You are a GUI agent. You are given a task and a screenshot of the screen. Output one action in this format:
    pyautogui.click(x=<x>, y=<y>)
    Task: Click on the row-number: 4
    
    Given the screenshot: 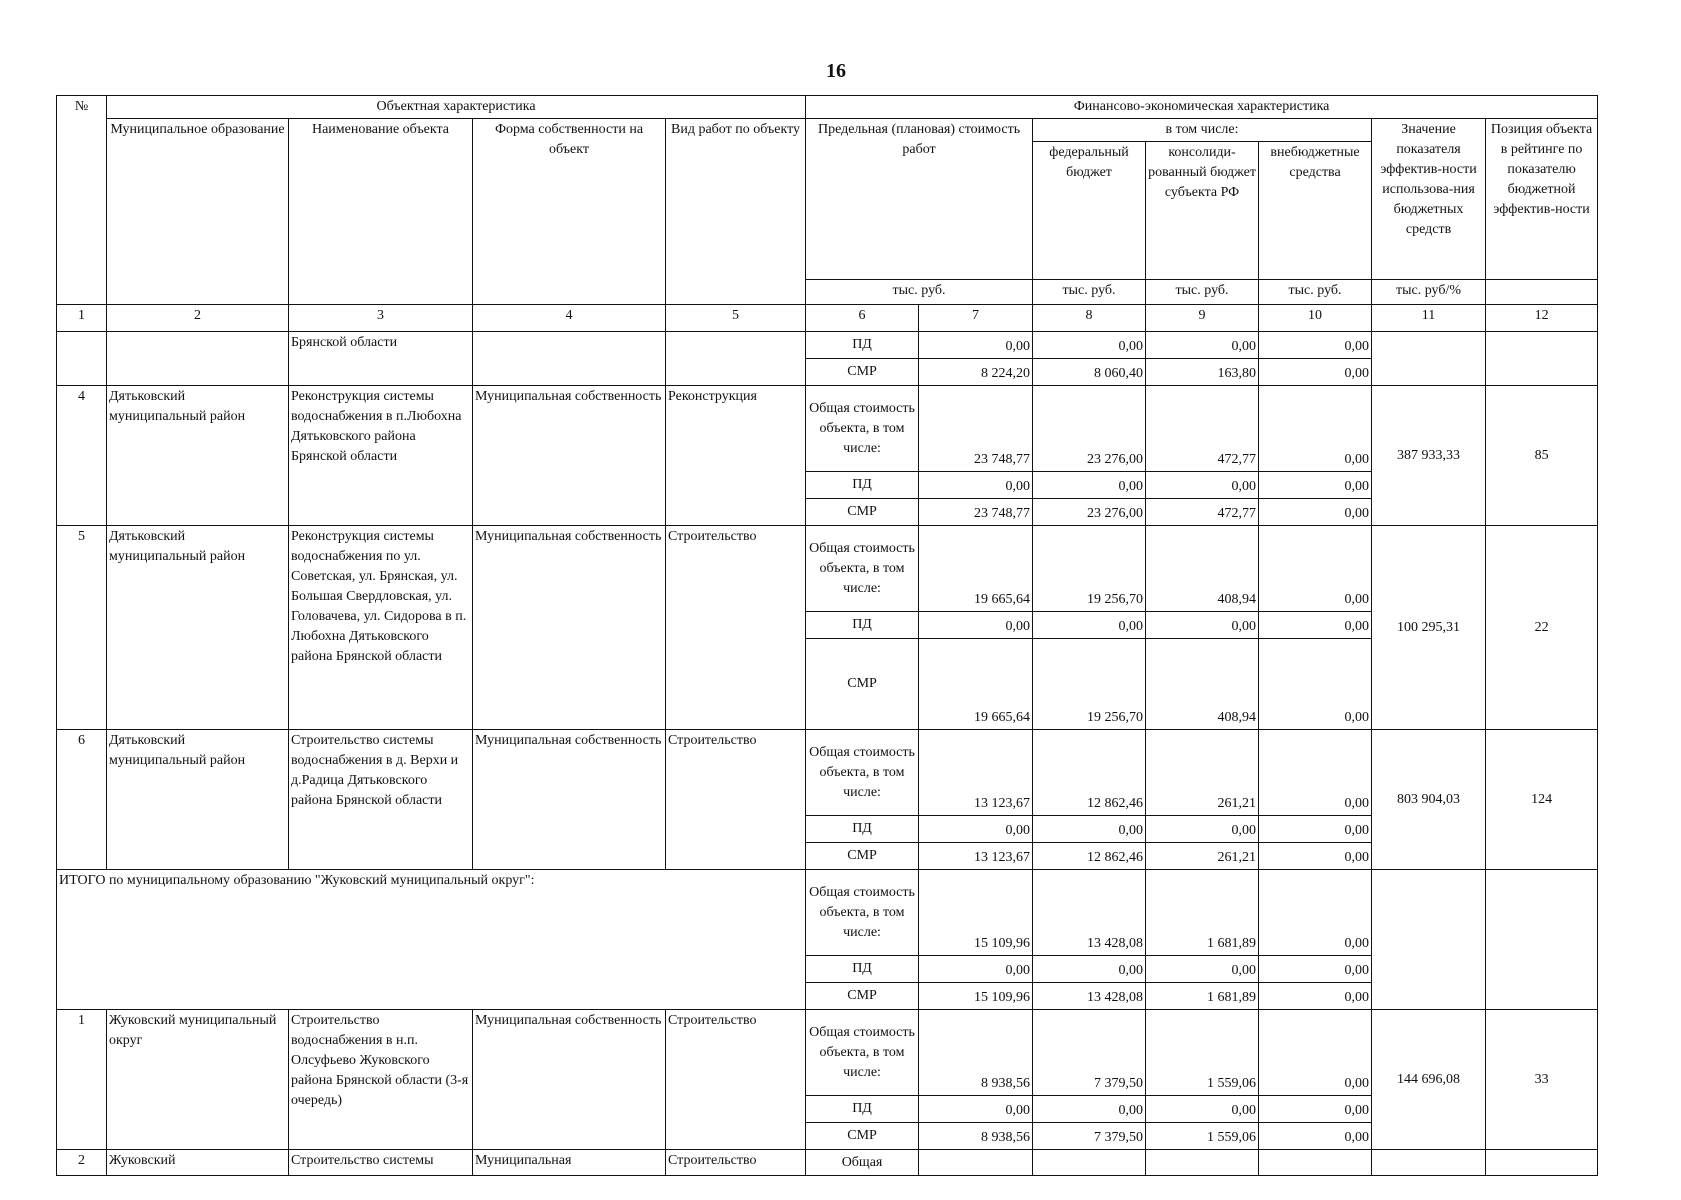 What is the action you would take?
    pyautogui.click(x=81, y=455)
    